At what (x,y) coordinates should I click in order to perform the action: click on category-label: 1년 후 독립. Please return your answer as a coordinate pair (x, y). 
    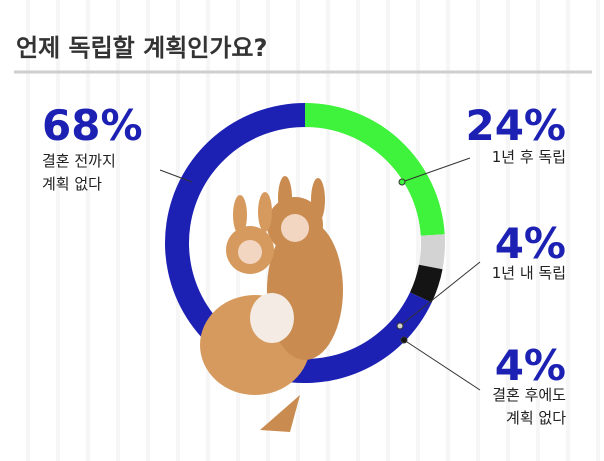
    Looking at the image, I should click on (528, 157).